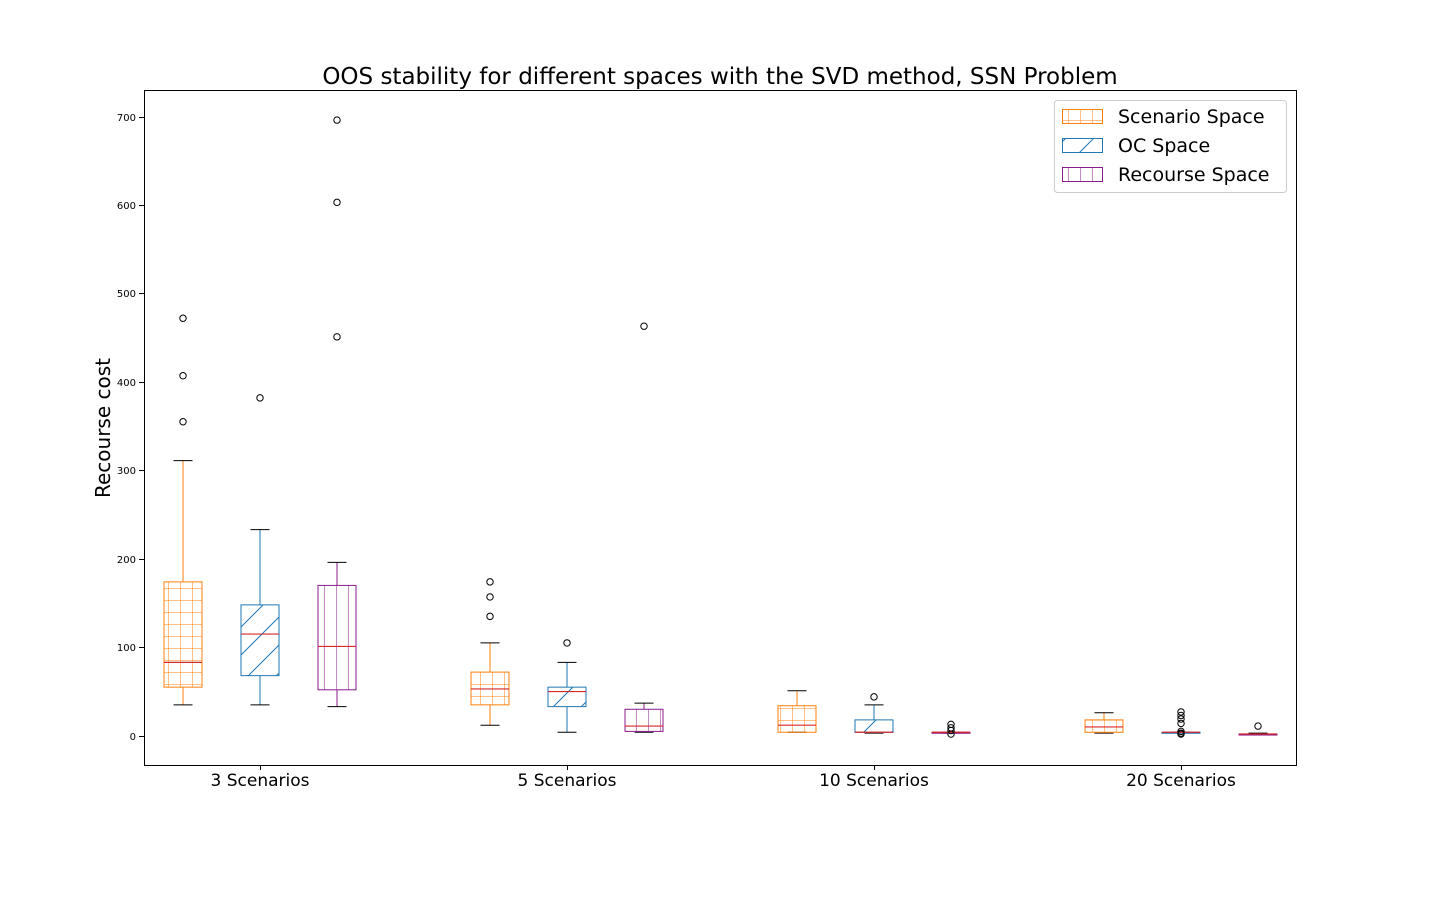  What do you see at coordinates (1194, 175) in the screenshot?
I see `legend-label: Recourse Space` at bounding box center [1194, 175].